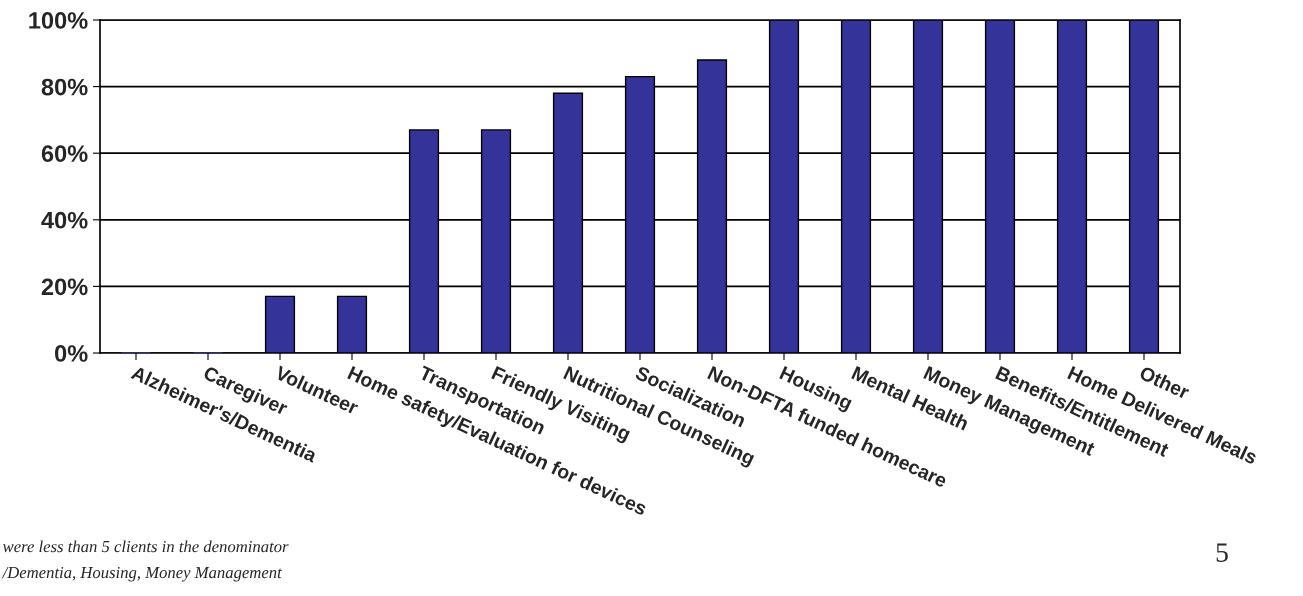 This screenshot has width=1303, height=596. Describe the element at coordinates (142, 574) in the screenshot. I see `text: /Dementia, Housing, Money Management` at that location.